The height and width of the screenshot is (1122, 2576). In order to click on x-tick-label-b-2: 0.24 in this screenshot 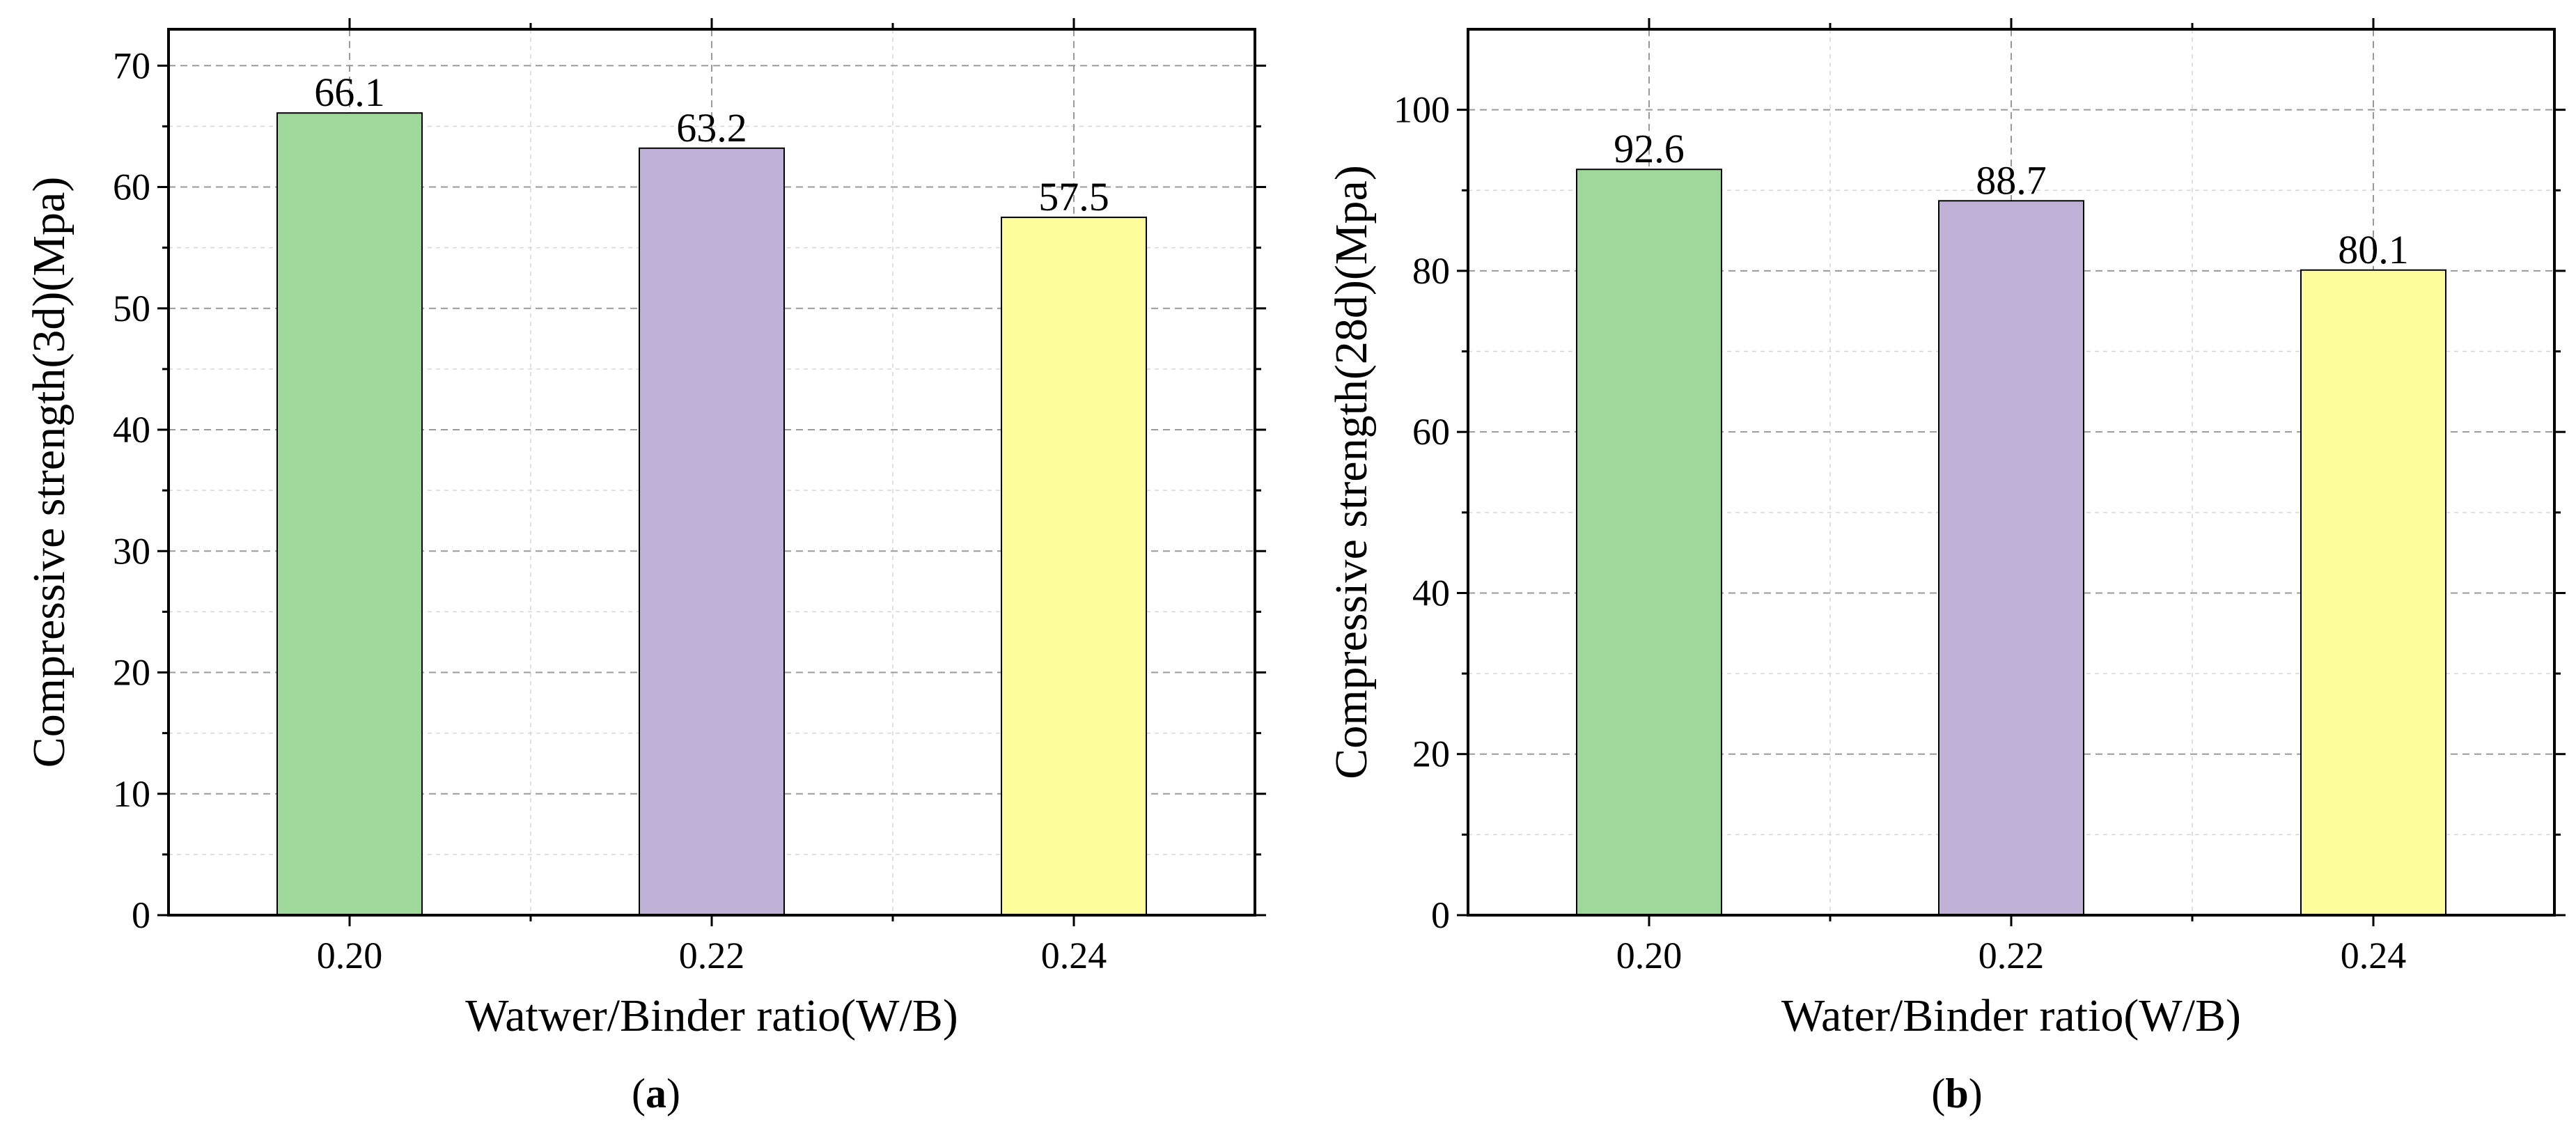, I will do `click(2374, 956)`.